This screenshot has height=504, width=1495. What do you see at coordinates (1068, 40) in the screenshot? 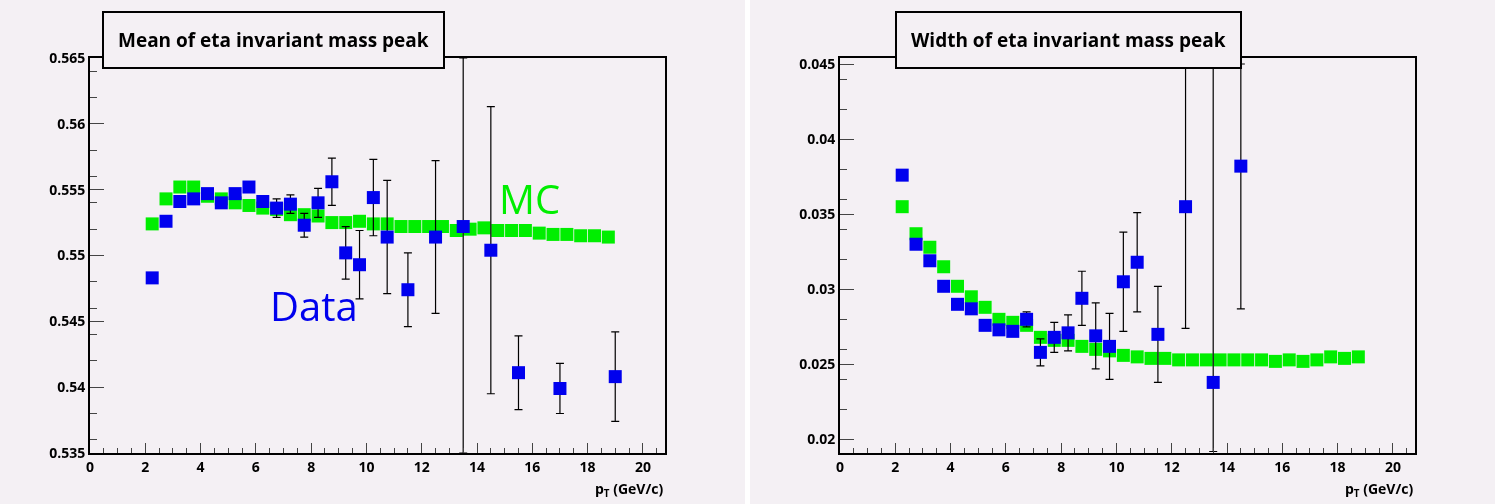
I see `chart-title: Width of eta invariant mass peak` at bounding box center [1068, 40].